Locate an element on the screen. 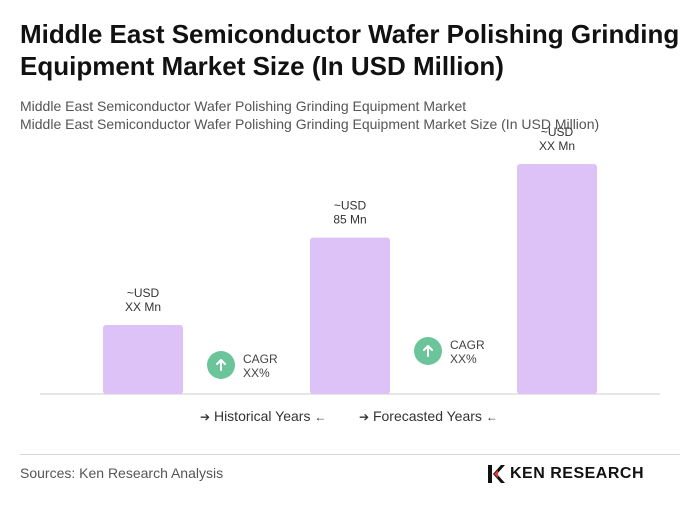 This screenshot has height=520, width=700. legend-forecast: ➔ Forecasted Years ← is located at coordinates (428, 416).